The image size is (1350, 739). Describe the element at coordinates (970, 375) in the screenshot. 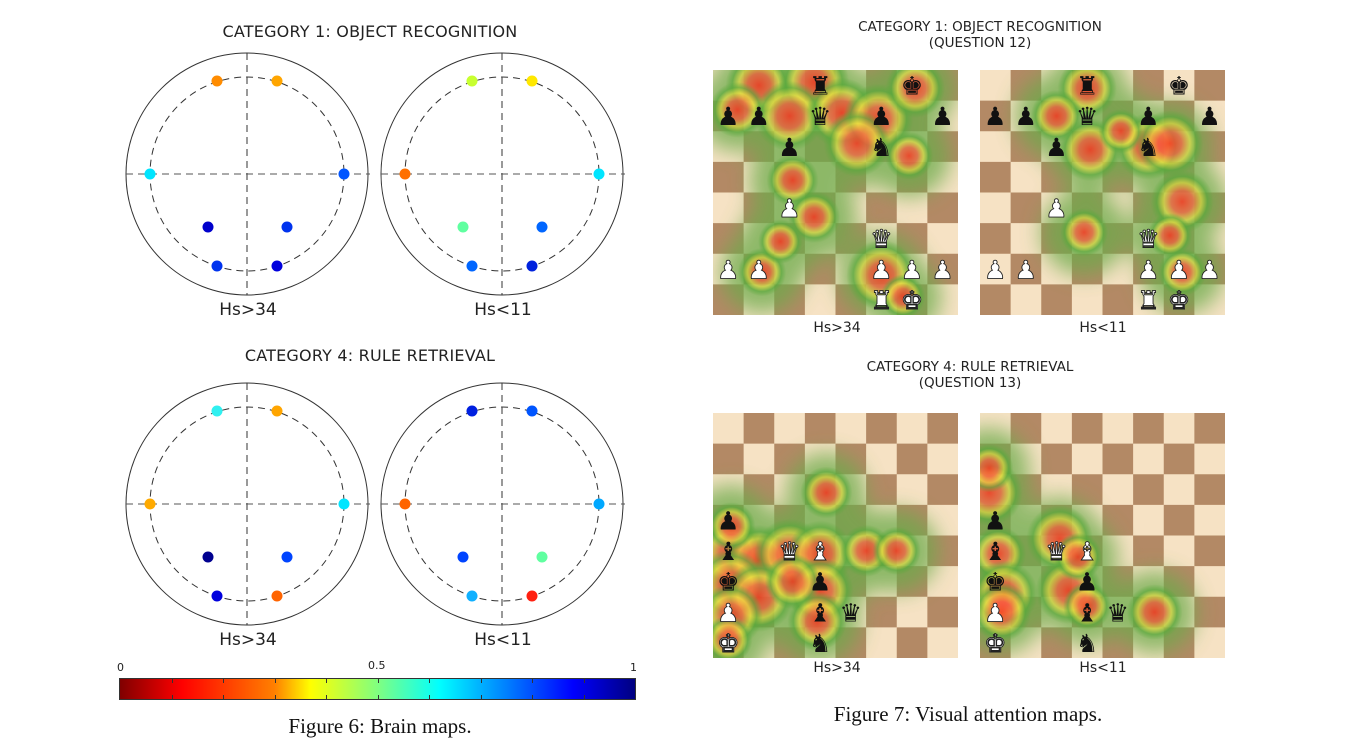

I see `panel-title-question-13: CATEGORY 4: RULE RETRIEVAL (QUESTION 13)` at that location.